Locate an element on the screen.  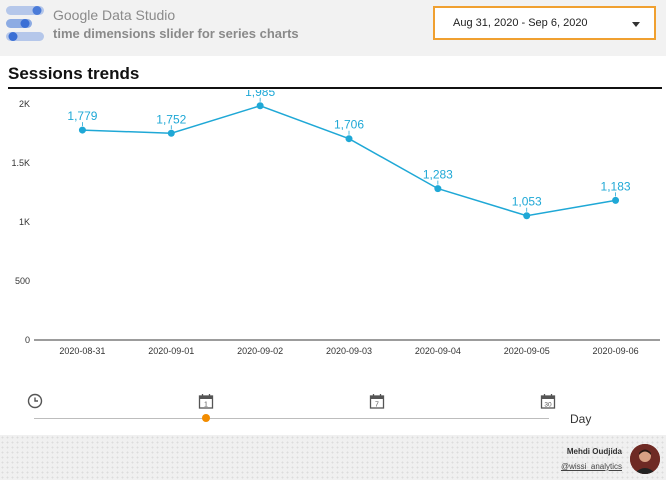
dropdown-arrow-icon is located at coordinates (636, 24).